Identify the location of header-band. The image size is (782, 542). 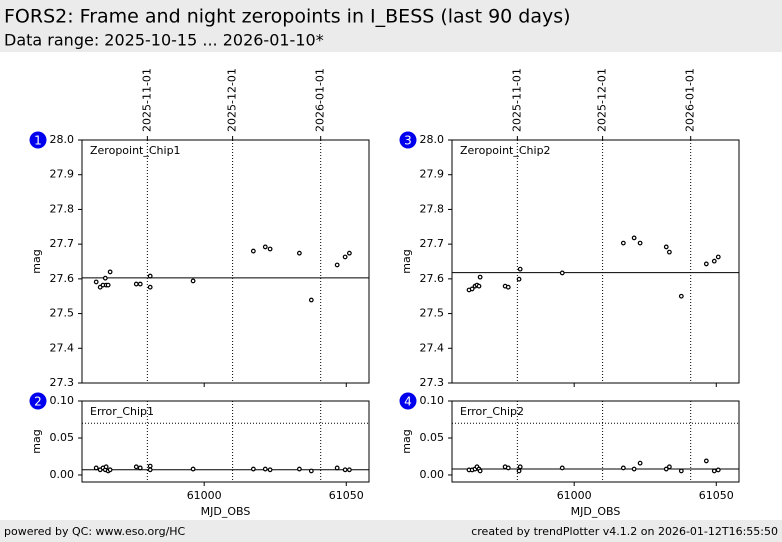
(391, 26).